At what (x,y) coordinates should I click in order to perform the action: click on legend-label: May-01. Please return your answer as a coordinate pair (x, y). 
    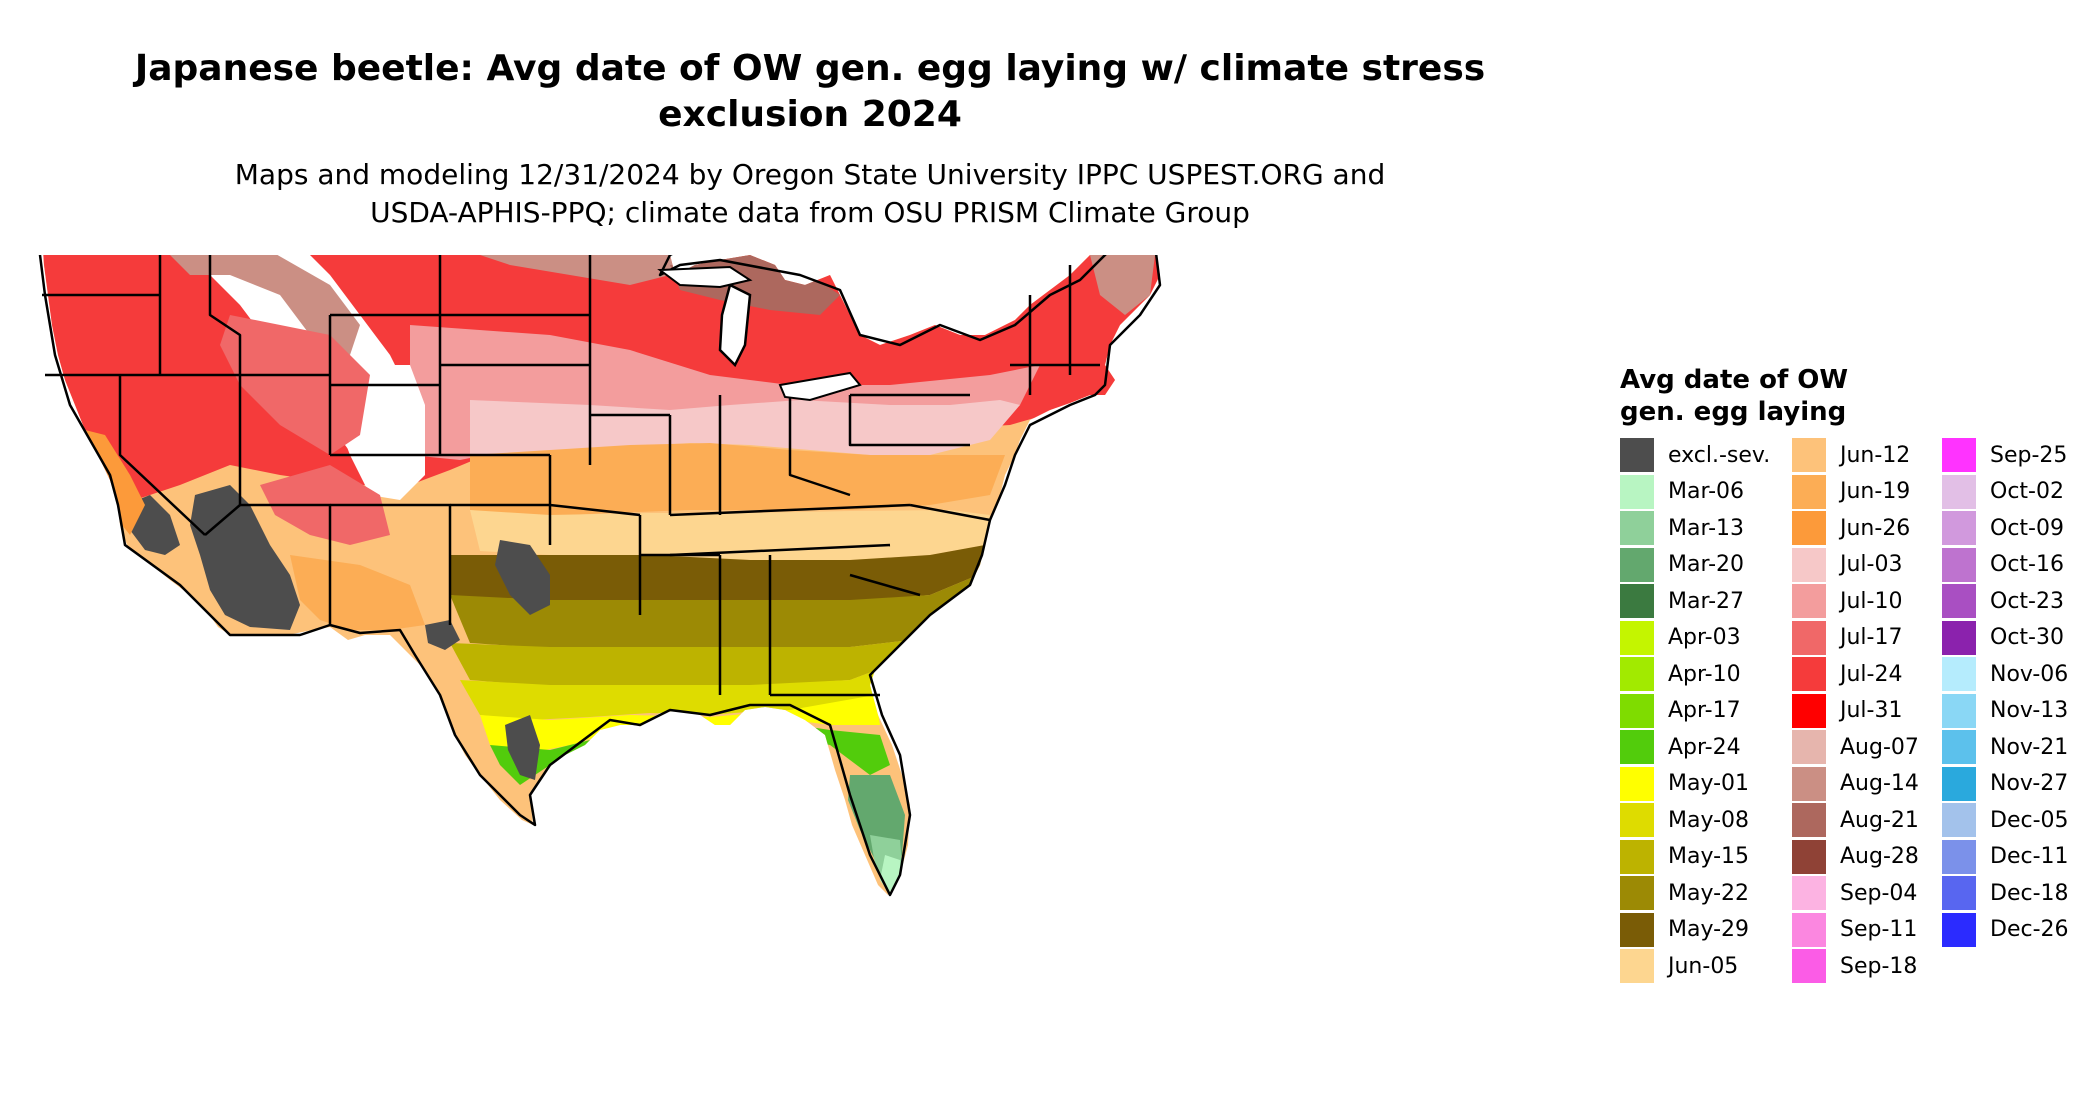
    Looking at the image, I should click on (1709, 784).